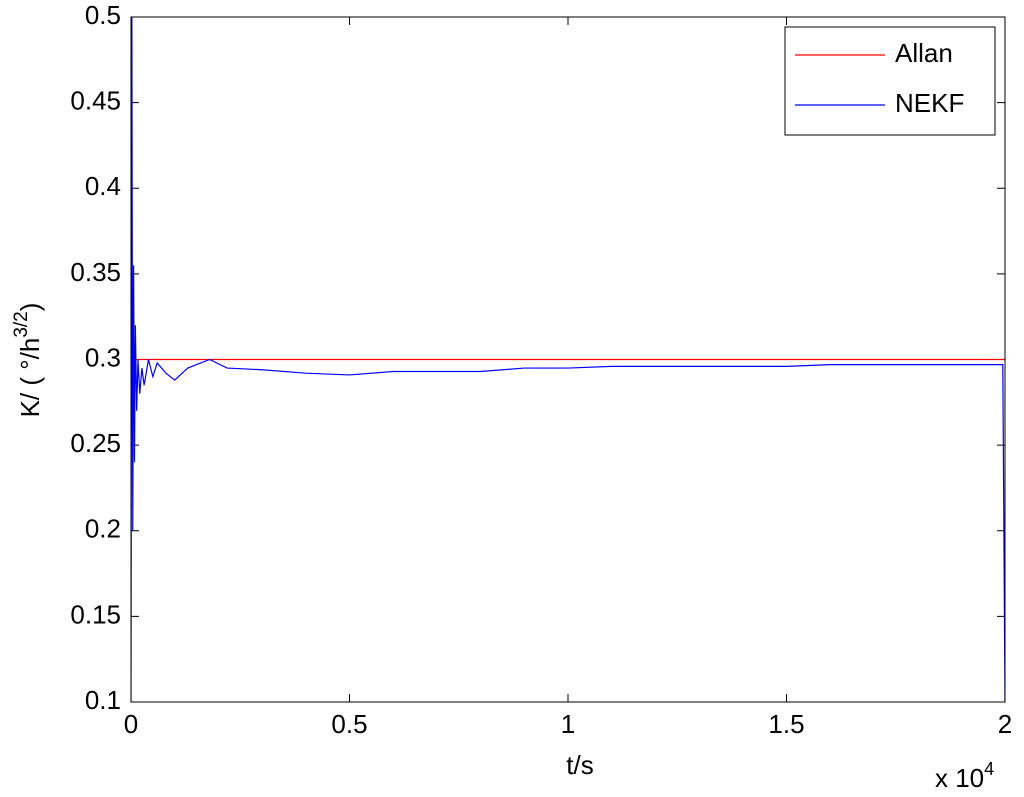 The image size is (1024, 797). Describe the element at coordinates (95, 101) in the screenshot. I see `y-tick-label: 0.45` at that location.